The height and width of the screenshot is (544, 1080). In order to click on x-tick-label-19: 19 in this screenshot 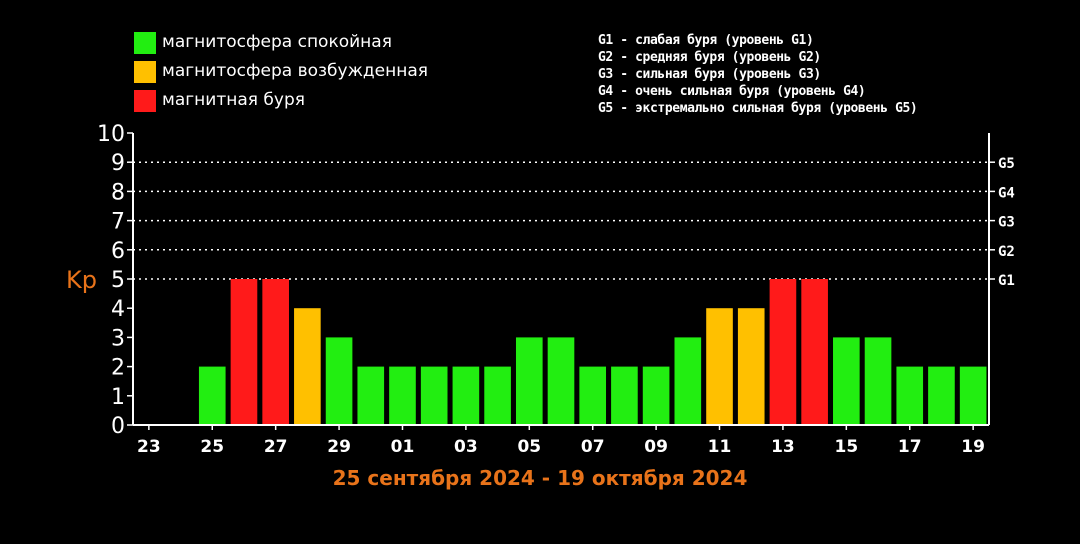, I will do `click(973, 447)`.